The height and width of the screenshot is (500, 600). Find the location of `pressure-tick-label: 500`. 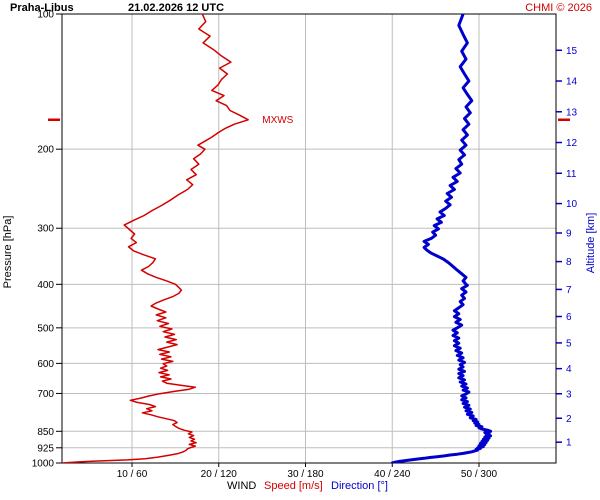

pressure-tick-label: 500 is located at coordinates (45, 328).